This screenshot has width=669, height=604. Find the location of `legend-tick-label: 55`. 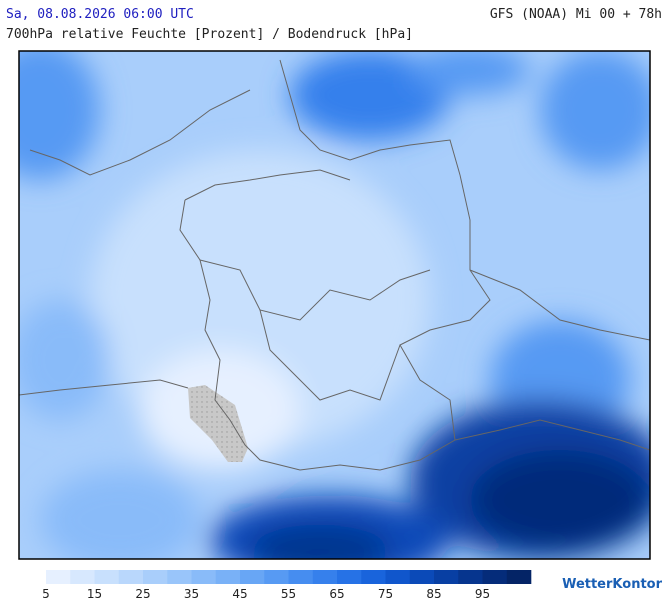

legend-tick-label: 55 is located at coordinates (288, 593).